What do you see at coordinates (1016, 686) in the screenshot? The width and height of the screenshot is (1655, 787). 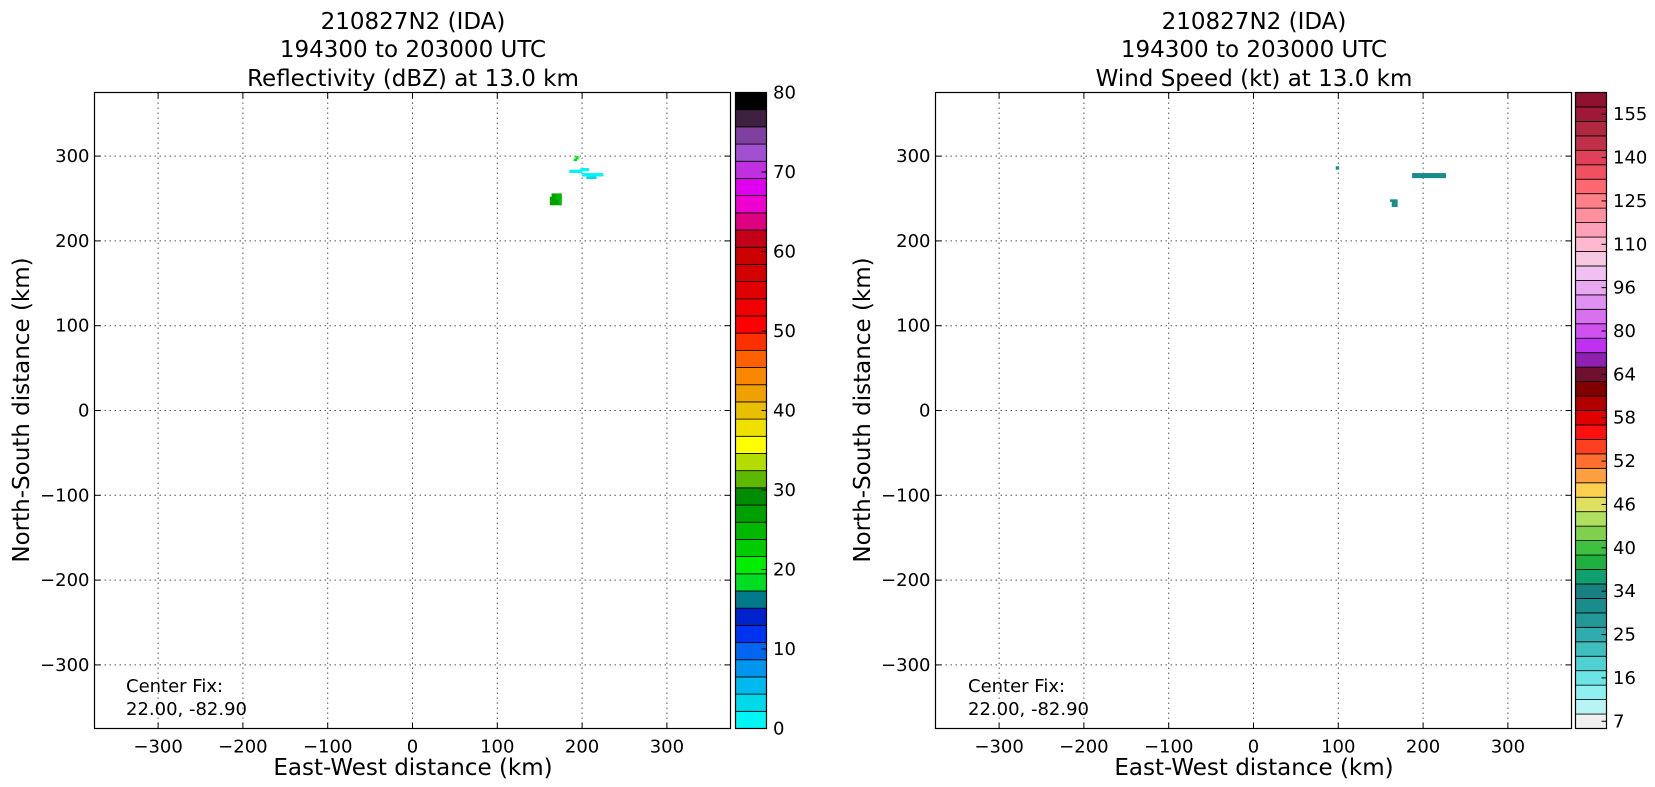 I see `right-center-fix-label: Center Fix:` at bounding box center [1016, 686].